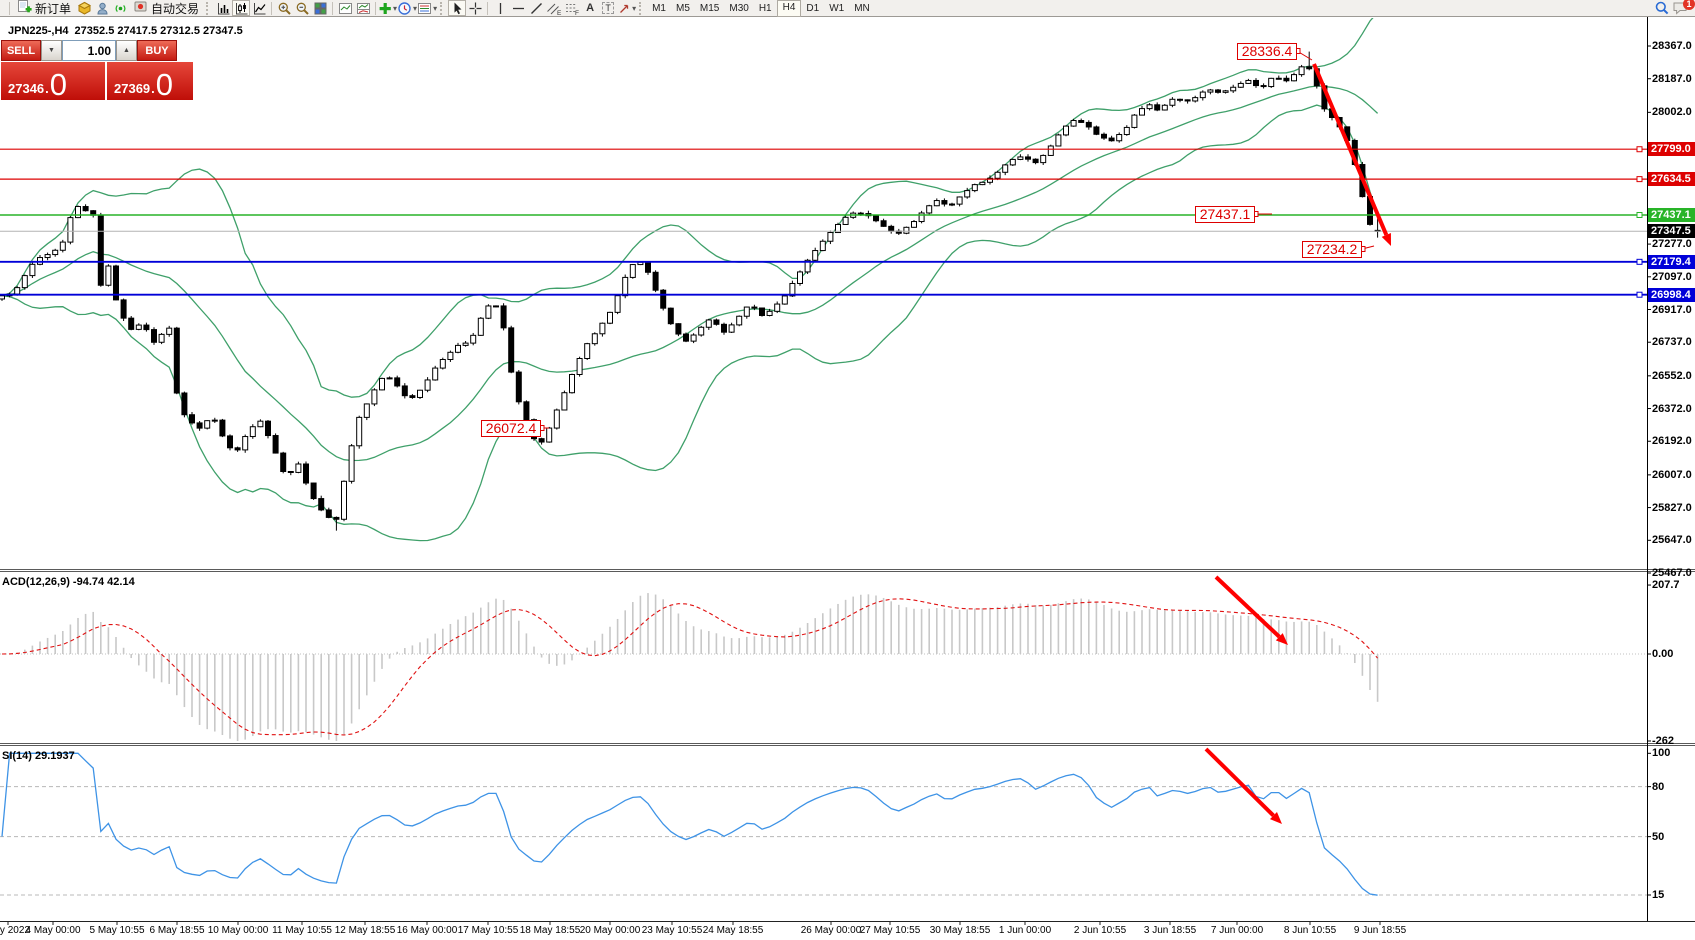 This screenshot has height=940, width=1695. Describe the element at coordinates (500, 8) in the screenshot. I see `vertical-line-icon` at that location.